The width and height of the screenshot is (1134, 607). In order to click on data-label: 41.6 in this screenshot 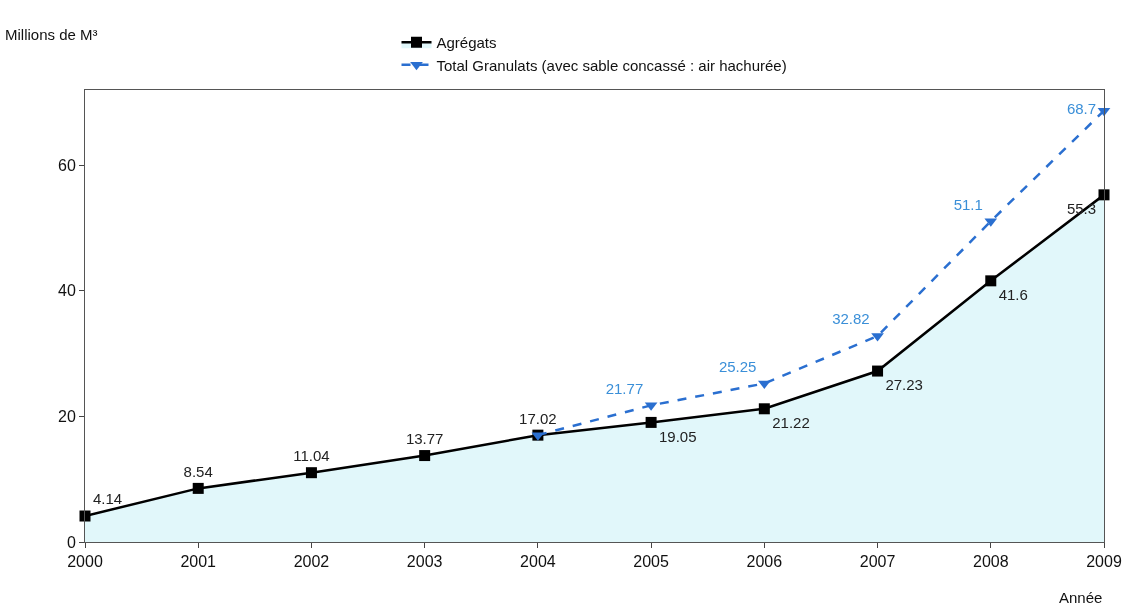, I will do `click(1013, 294)`.